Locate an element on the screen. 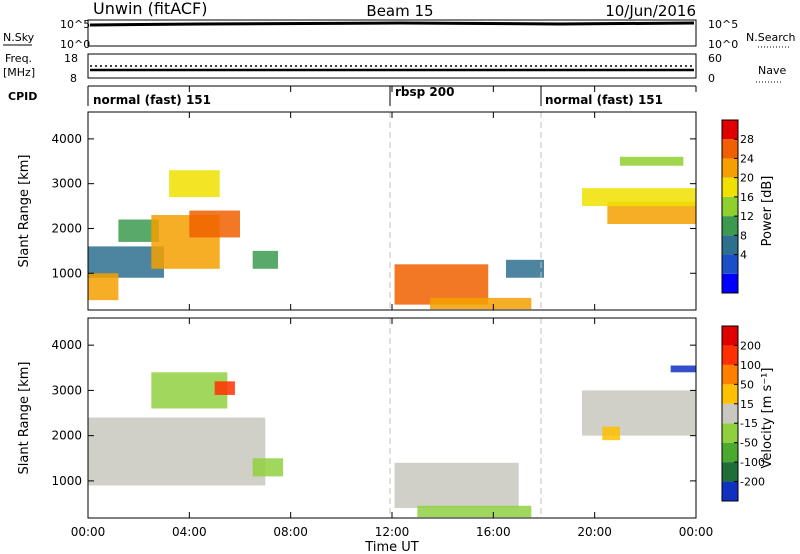 The height and width of the screenshot is (554, 800). power-colorbar: 28 24 20 16 12 8 4 is located at coordinates (737, 206).